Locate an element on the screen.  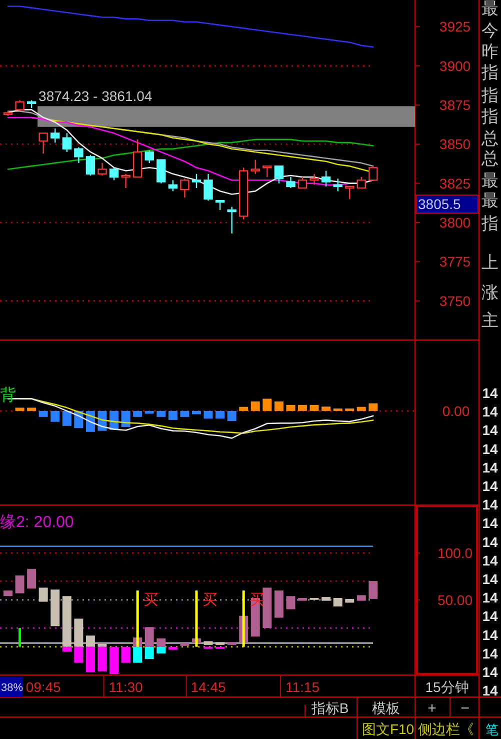
annotation: 背 is located at coordinates (8, 395).